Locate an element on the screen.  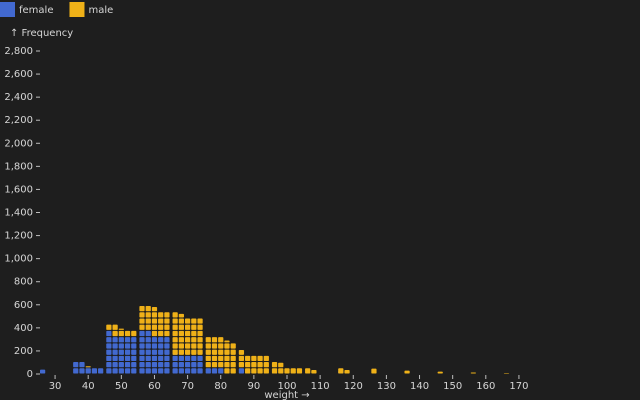
x-tick-label: 130 is located at coordinates (386, 386).